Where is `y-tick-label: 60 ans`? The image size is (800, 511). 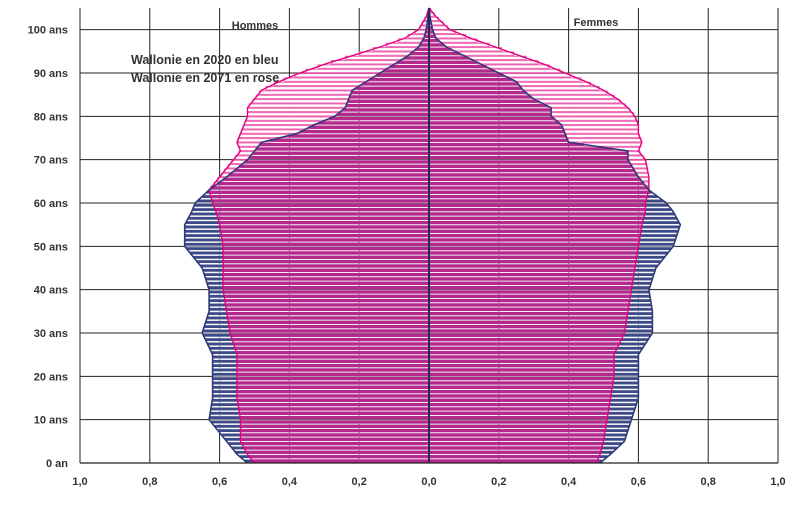
y-tick-label: 60 ans is located at coordinates (51, 204).